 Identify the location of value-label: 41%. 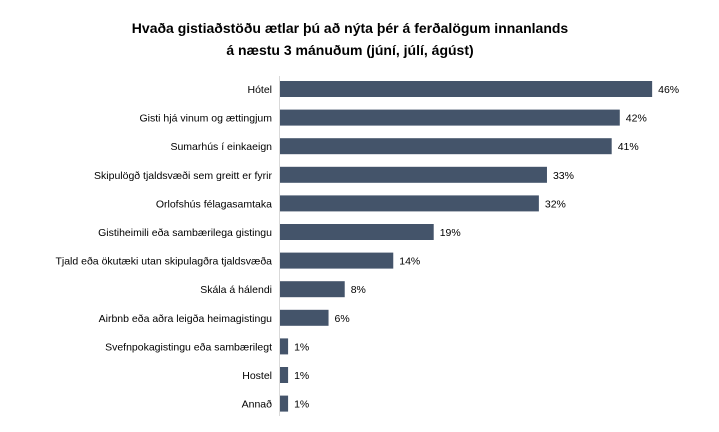
(628, 147).